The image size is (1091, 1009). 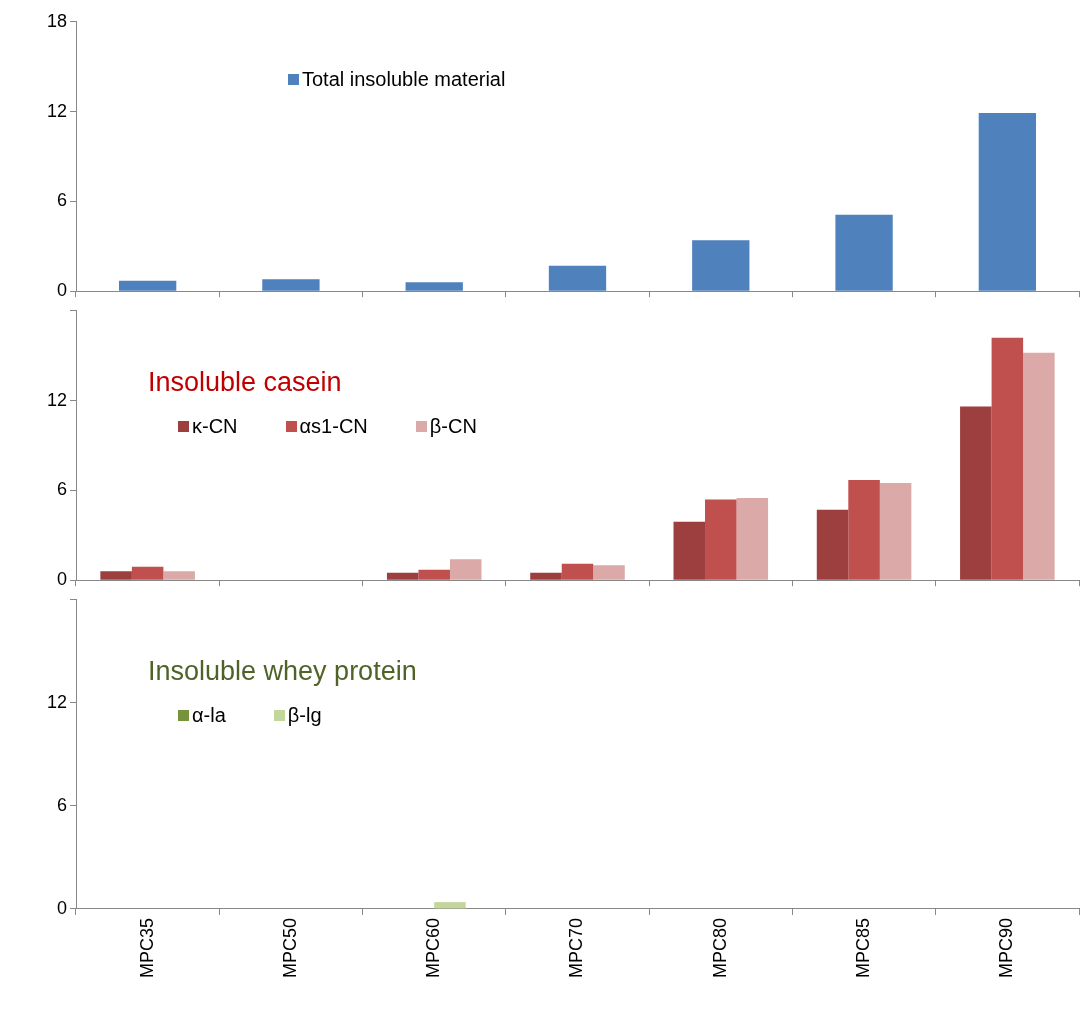 What do you see at coordinates (404, 79) in the screenshot?
I see `legend-label: Total insoluble material` at bounding box center [404, 79].